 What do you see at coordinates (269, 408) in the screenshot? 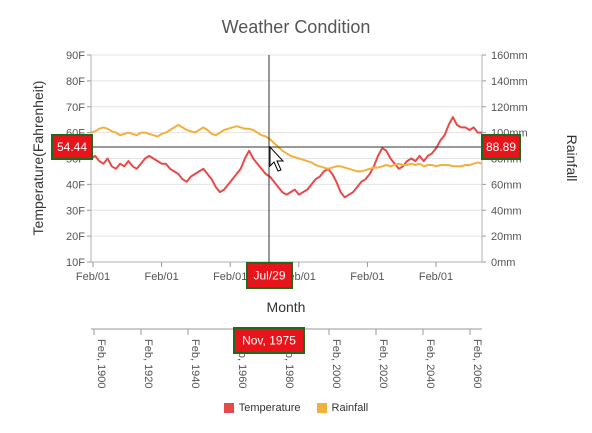
I see `legend-label-temperature: Temperature` at bounding box center [269, 408].